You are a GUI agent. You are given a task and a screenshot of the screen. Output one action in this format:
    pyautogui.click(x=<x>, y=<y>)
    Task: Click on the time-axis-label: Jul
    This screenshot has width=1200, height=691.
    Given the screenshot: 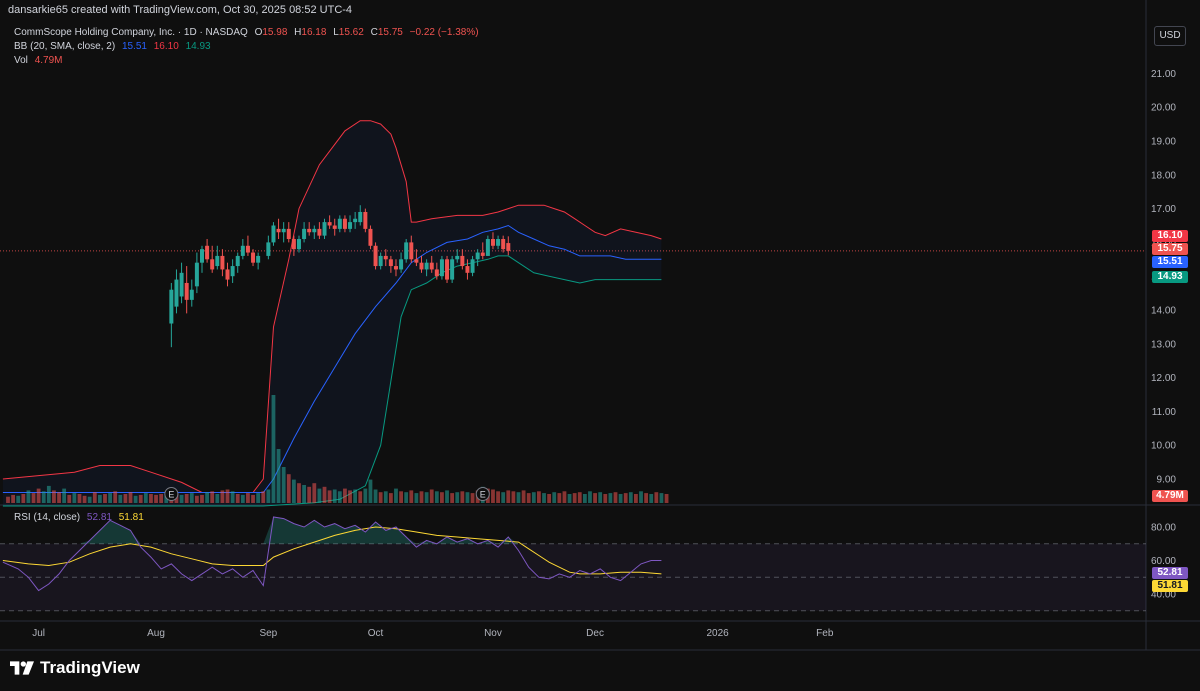 What is the action you would take?
    pyautogui.click(x=38, y=633)
    